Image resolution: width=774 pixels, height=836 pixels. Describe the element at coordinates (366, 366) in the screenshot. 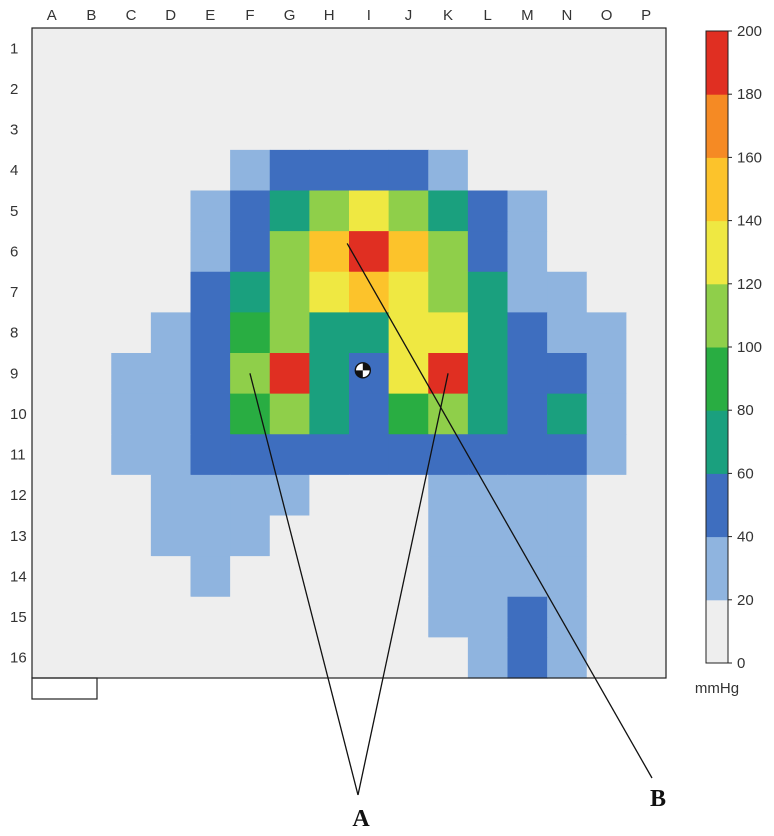

I see `marker-quadrant` at that location.